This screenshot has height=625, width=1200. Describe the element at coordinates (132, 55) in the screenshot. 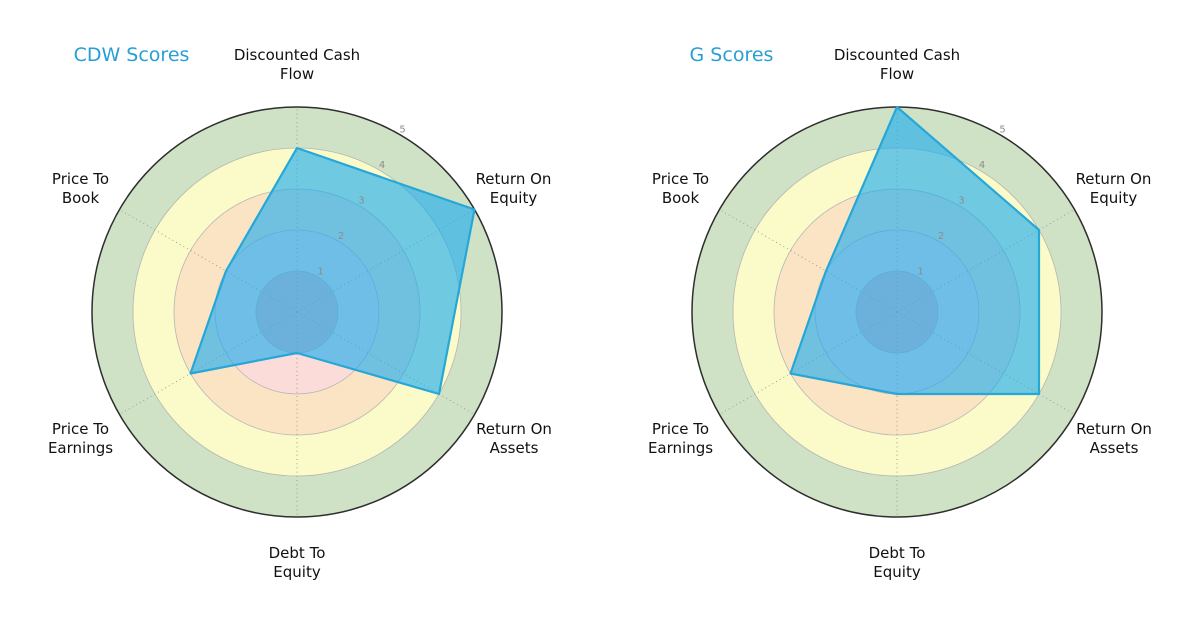

I see `chart-title-cdw: CDW Scores` at that location.